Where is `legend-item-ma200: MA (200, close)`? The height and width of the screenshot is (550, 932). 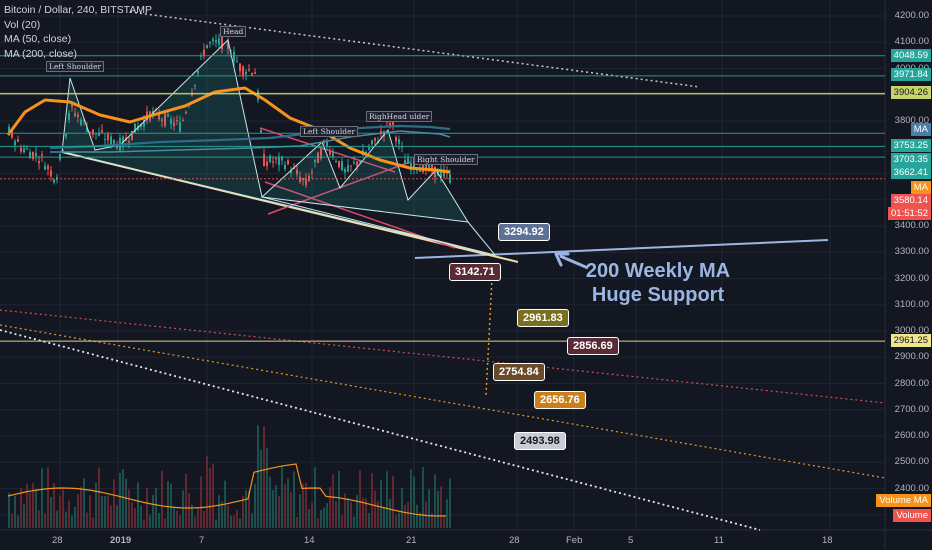 legend-item-ma200: MA (200, close) is located at coordinates (40, 53).